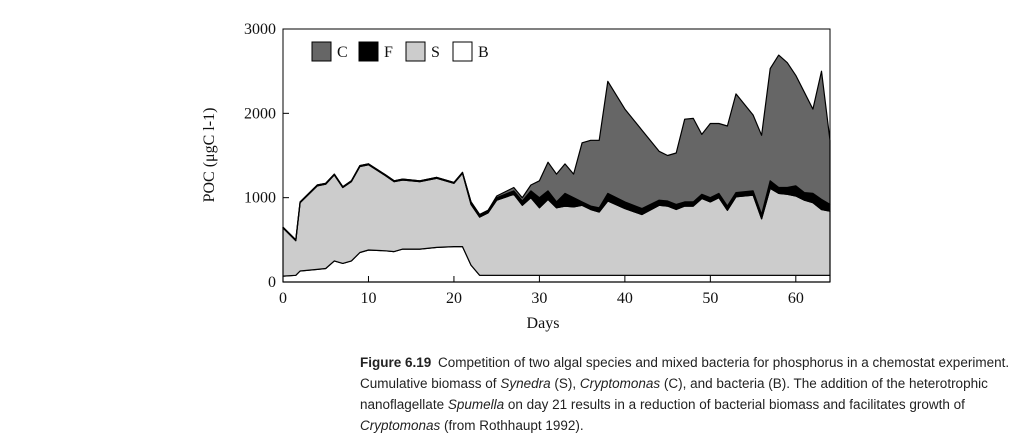  What do you see at coordinates (260, 29) in the screenshot?
I see `y-tick-label: 3000` at bounding box center [260, 29].